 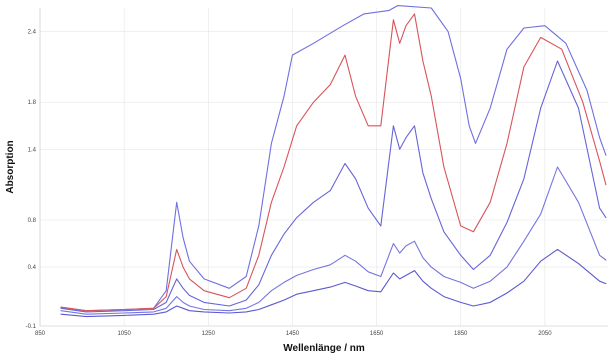 I want to click on x-axis-title: Wellenlänge / nm, so click(x=324, y=348).